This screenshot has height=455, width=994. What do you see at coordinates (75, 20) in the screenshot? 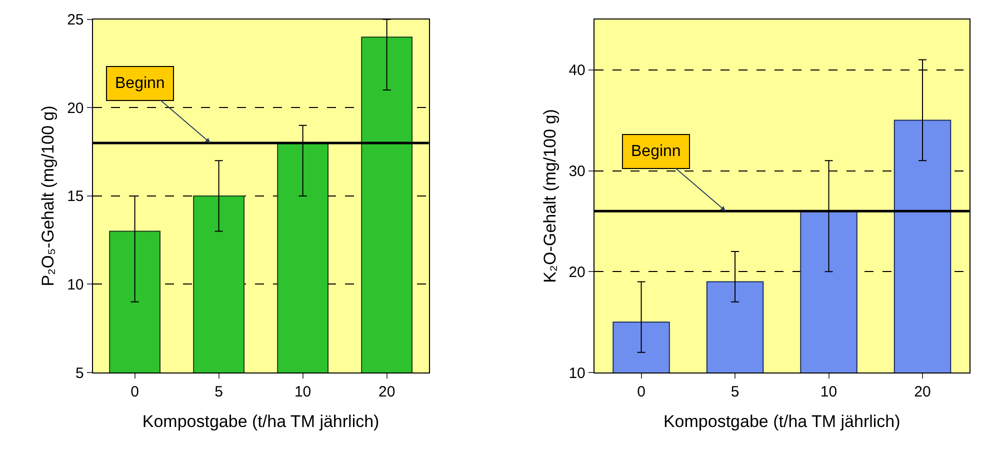
I see `y-tick-label: 25` at bounding box center [75, 20].